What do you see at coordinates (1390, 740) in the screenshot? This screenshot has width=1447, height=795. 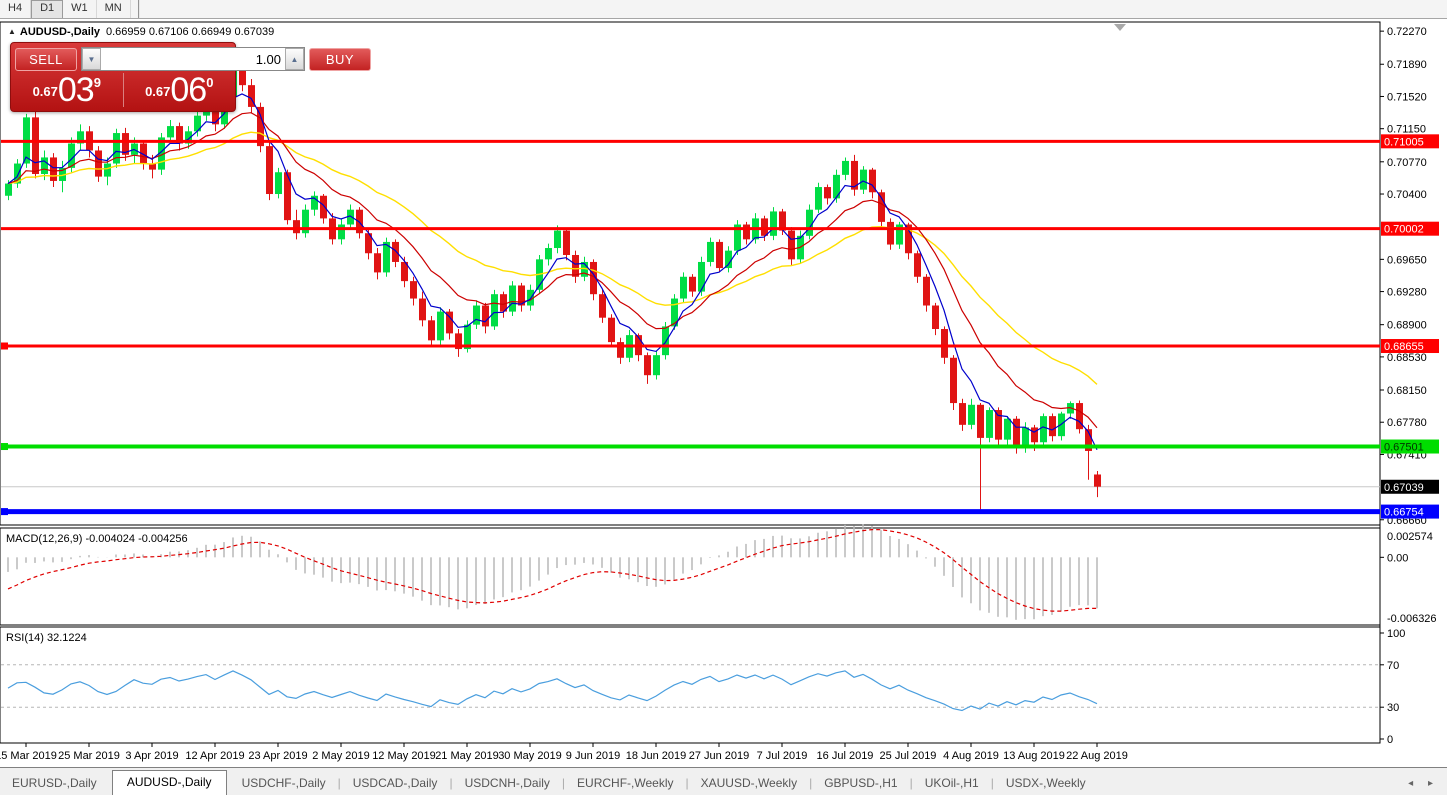 I see `svg-text: 0` at bounding box center [1390, 740].